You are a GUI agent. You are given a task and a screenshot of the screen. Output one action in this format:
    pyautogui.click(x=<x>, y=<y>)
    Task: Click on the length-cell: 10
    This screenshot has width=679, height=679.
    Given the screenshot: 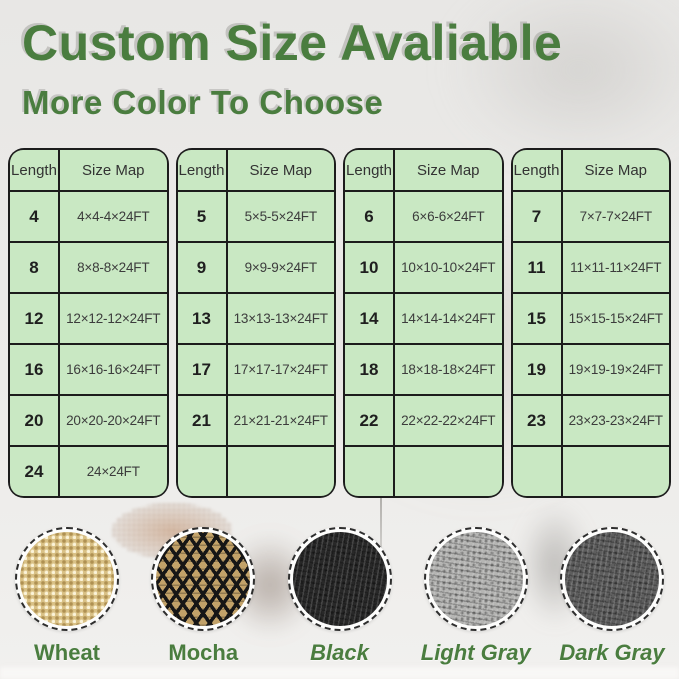 What is the action you would take?
    pyautogui.click(x=369, y=267)
    